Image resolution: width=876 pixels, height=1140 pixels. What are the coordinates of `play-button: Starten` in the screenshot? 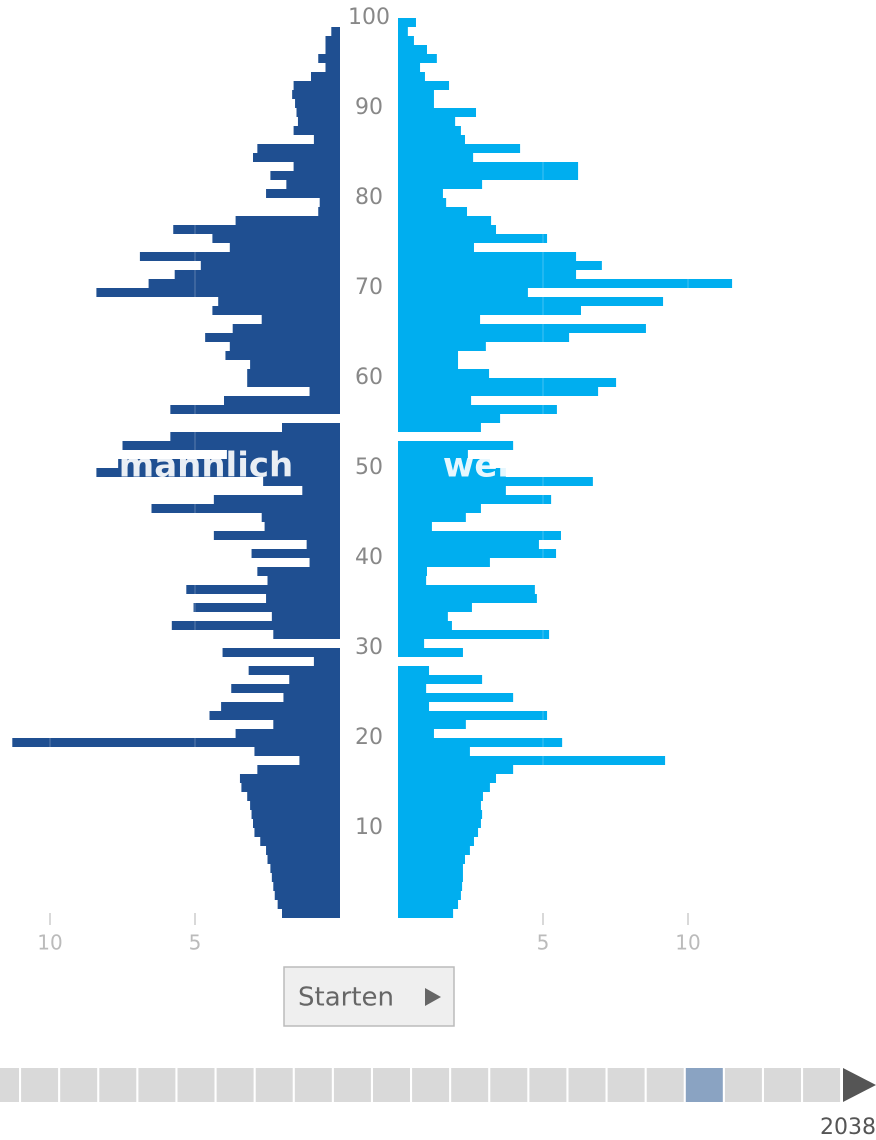 It's located at (369, 996).